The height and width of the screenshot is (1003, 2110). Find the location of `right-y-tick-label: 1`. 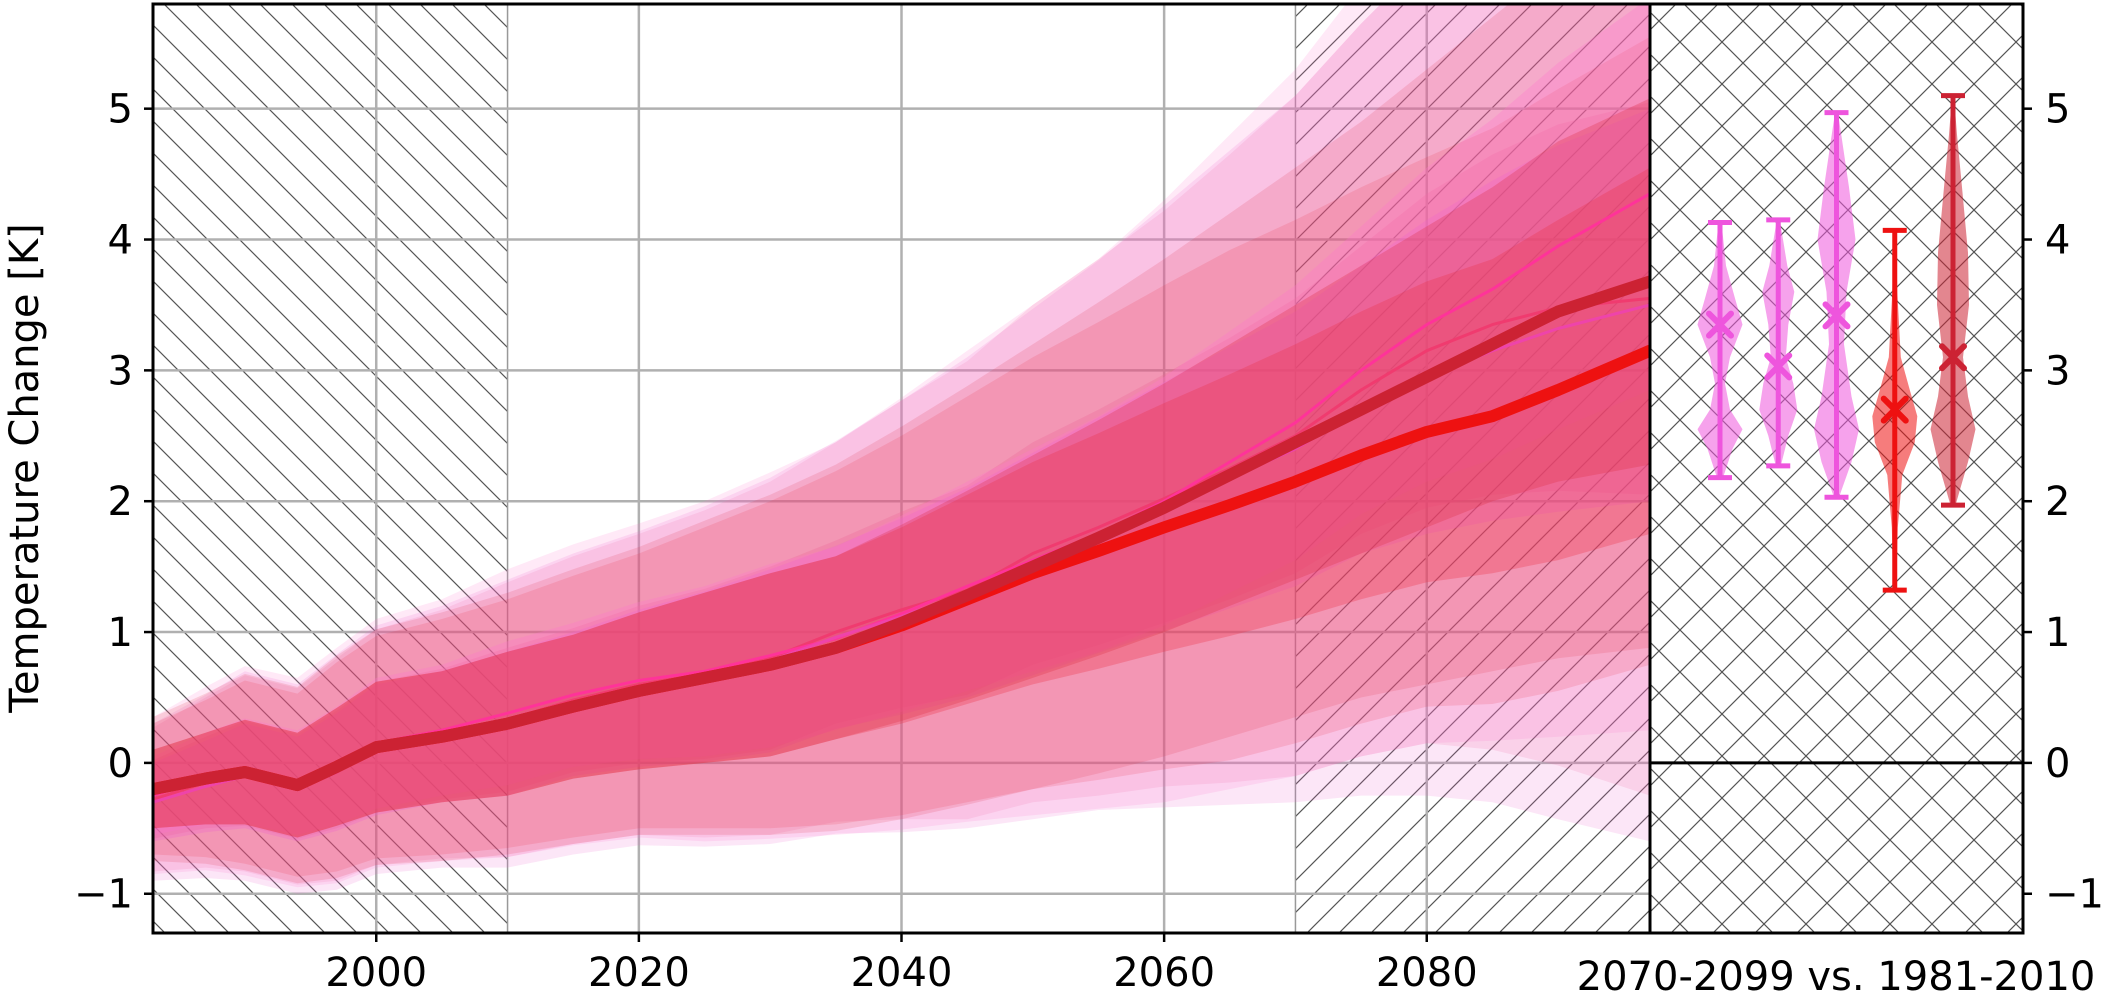

right-y-tick-label: 1 is located at coordinates (2057, 633).